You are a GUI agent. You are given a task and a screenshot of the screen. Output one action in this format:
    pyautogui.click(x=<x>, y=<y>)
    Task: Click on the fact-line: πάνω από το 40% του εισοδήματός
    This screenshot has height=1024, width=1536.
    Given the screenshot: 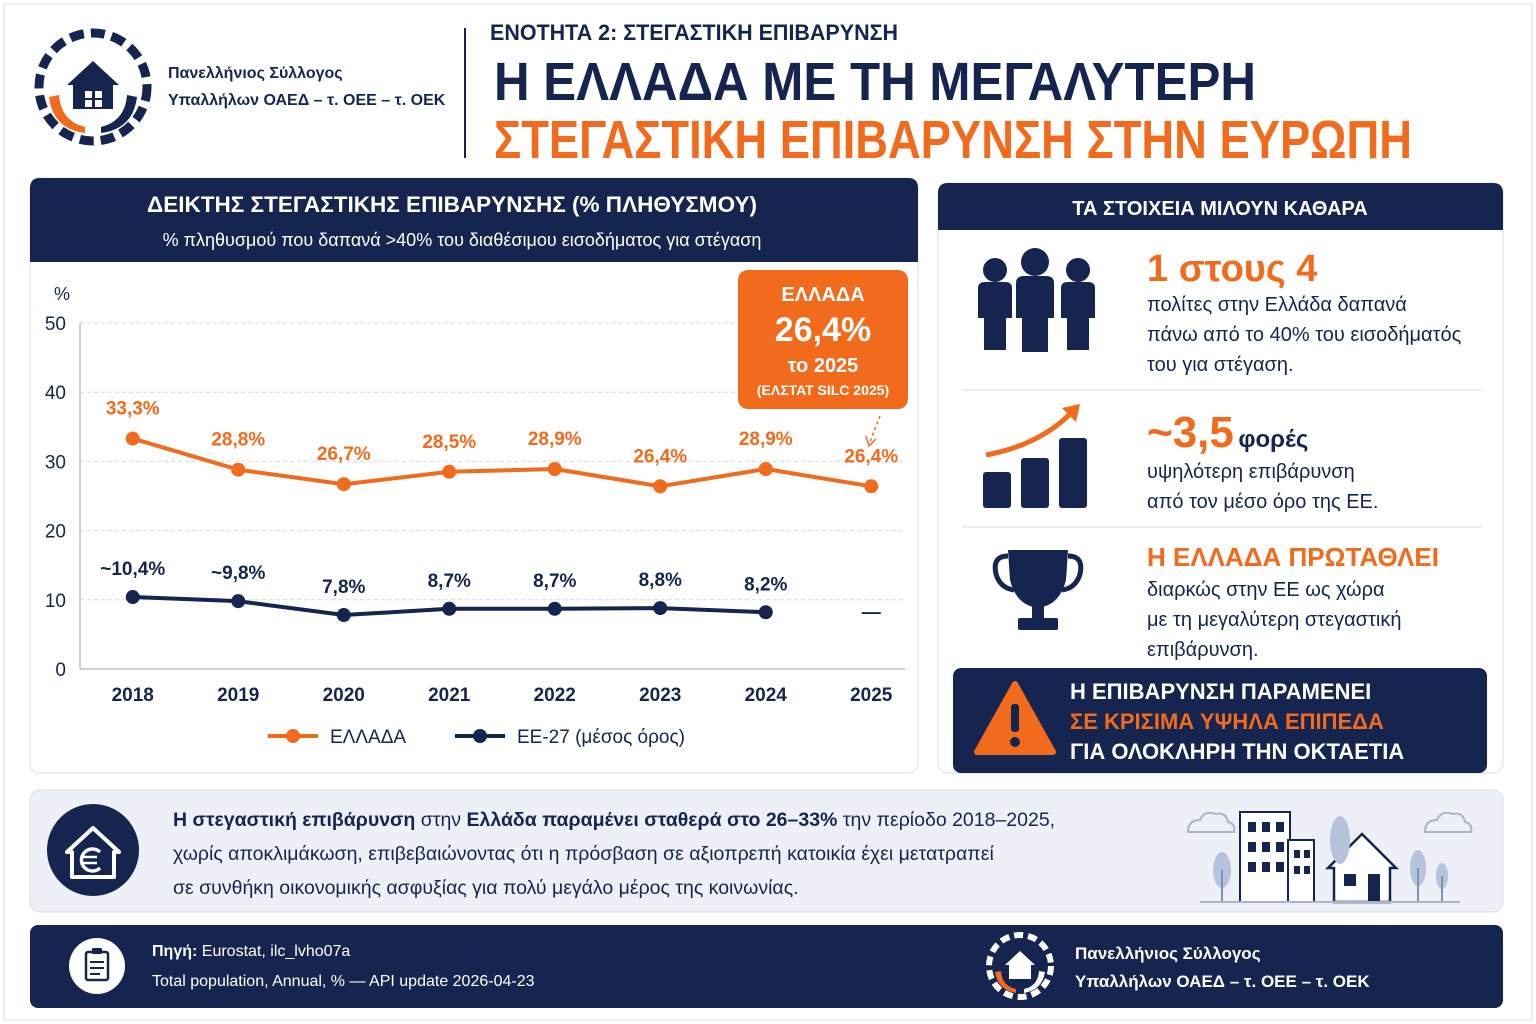 What is the action you would take?
    pyautogui.click(x=1304, y=335)
    